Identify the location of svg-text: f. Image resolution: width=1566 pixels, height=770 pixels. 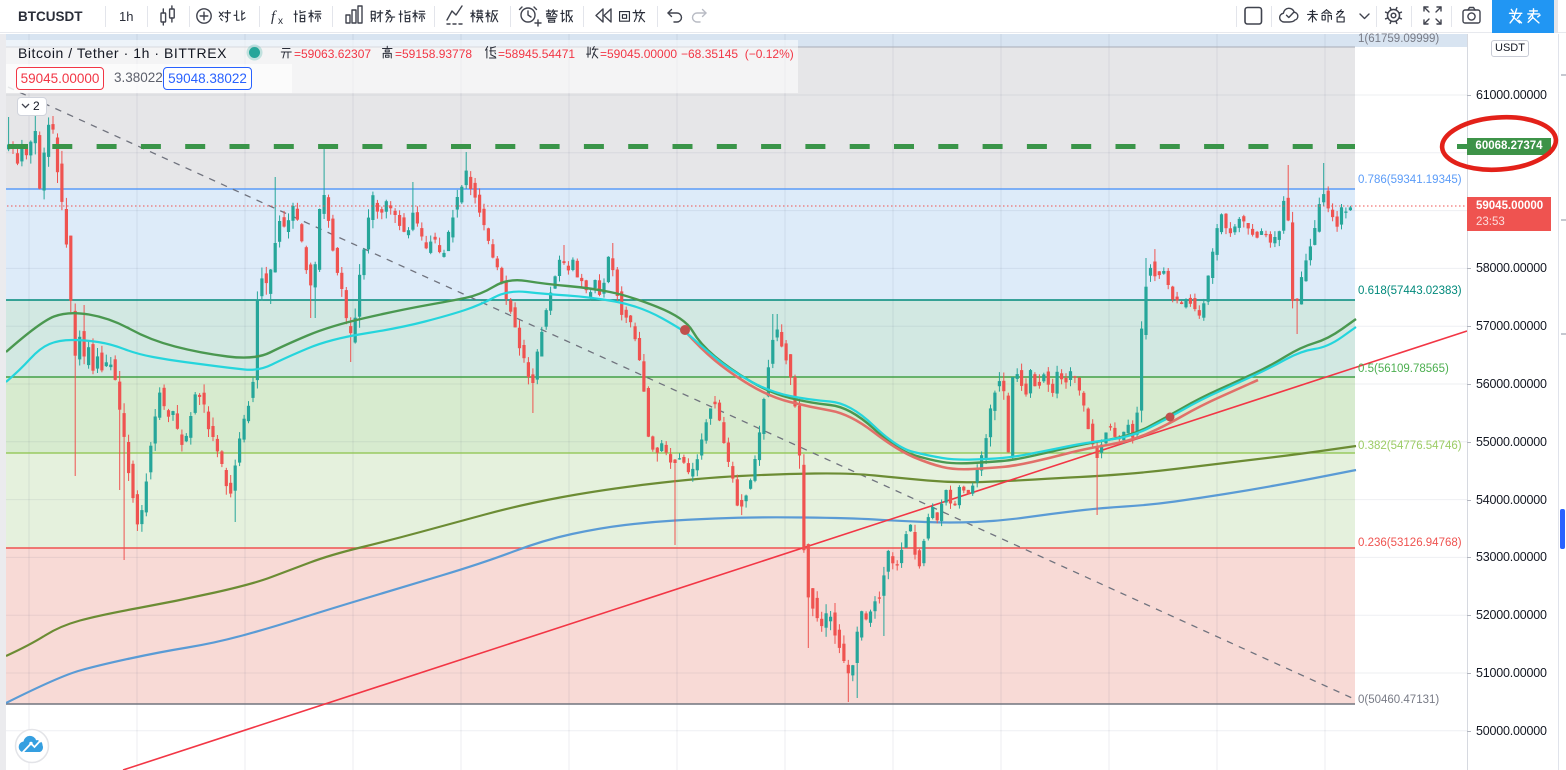
(274, 17).